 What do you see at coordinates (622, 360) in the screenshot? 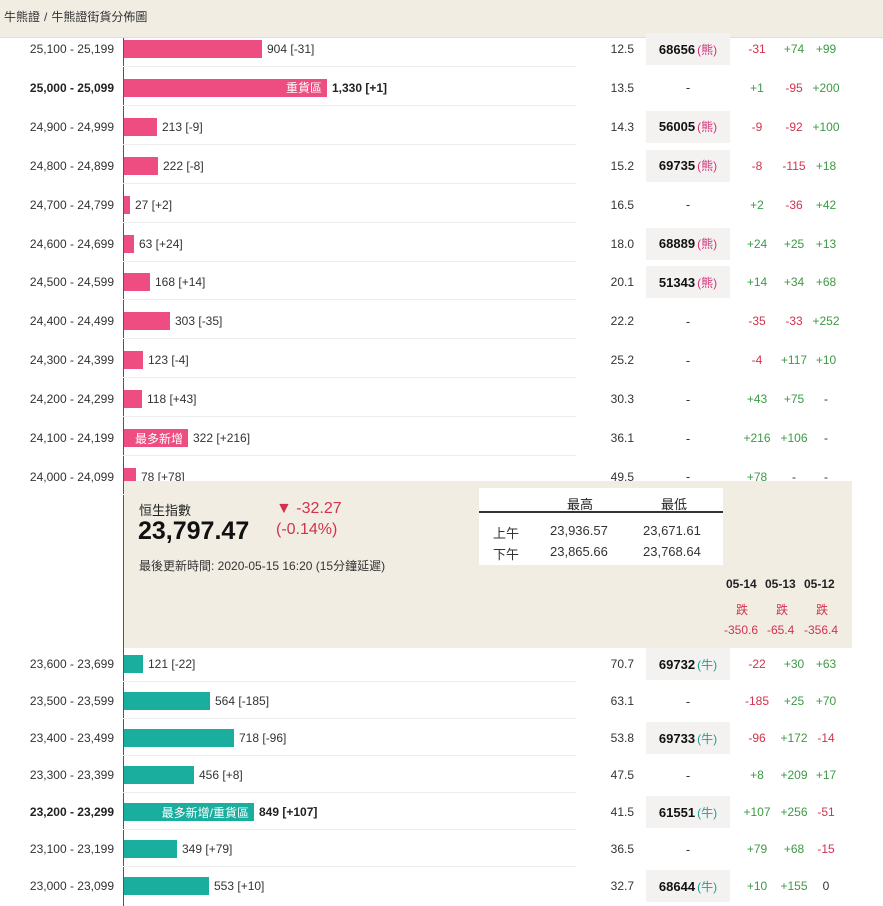
I see `distance-percent: 25.2` at bounding box center [622, 360].